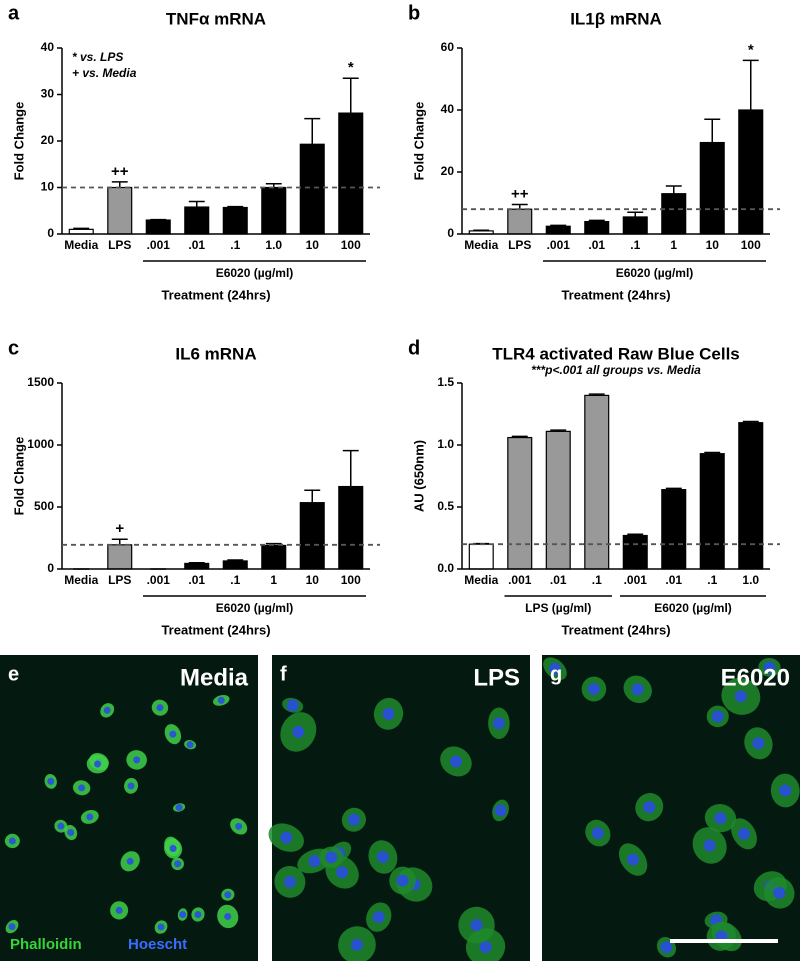 The height and width of the screenshot is (961, 800). What do you see at coordinates (616, 370) in the screenshot?
I see `note: ***p<.001 all groups vs. Media` at bounding box center [616, 370].